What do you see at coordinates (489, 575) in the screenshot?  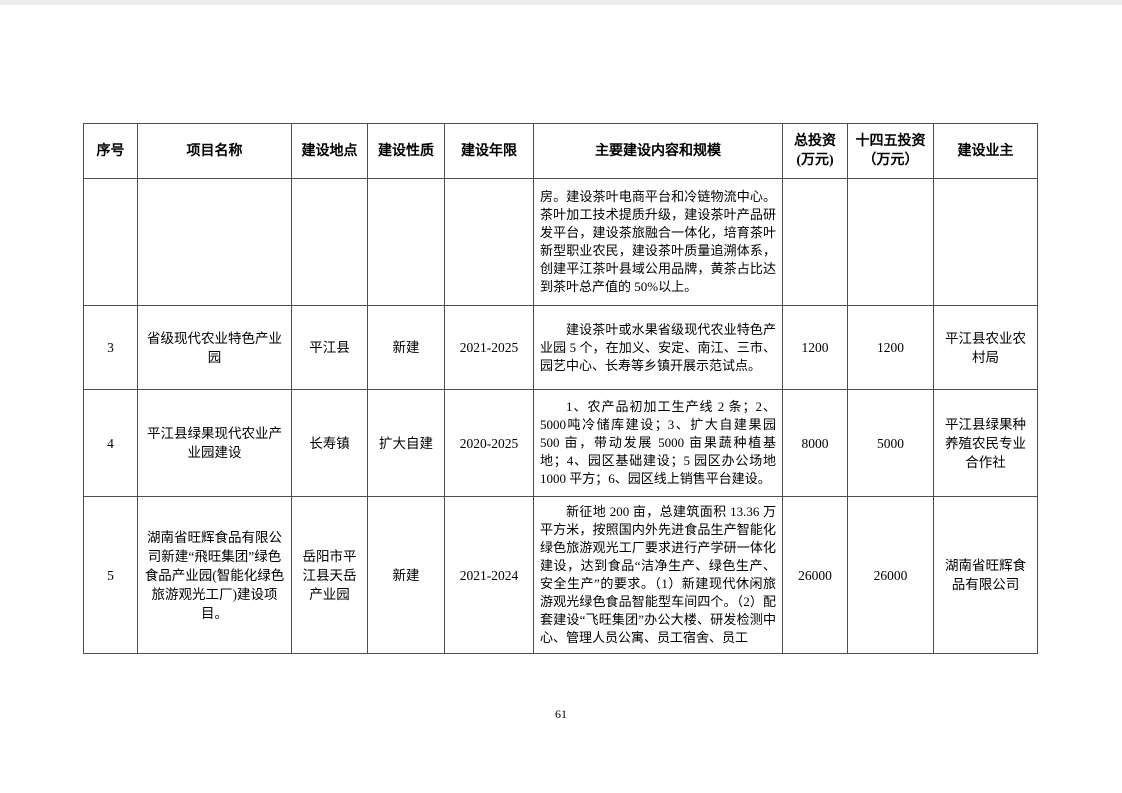 I see `cell-period: 2021-2024` at bounding box center [489, 575].